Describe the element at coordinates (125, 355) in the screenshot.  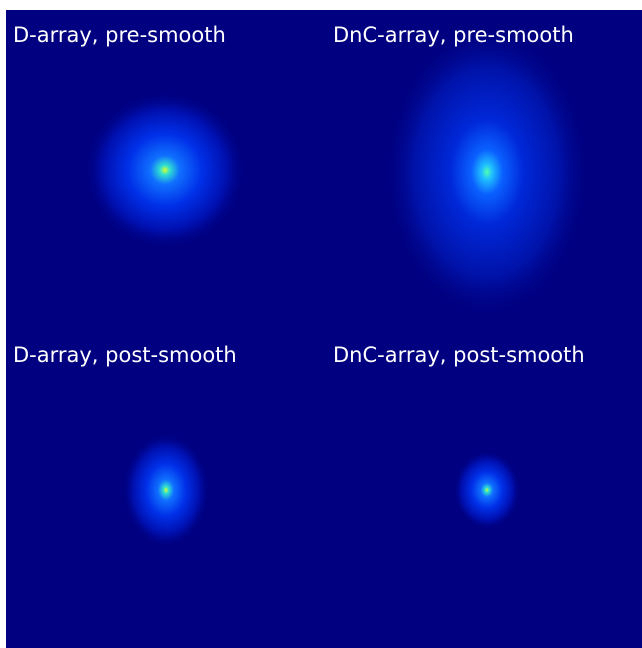
I see `panel-title: D-array, post-smooth` at that location.